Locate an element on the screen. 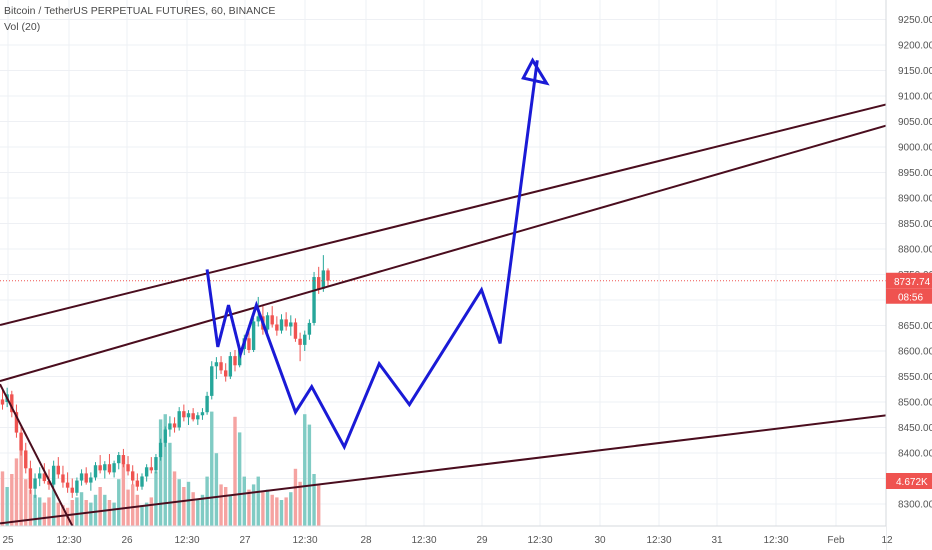 This screenshot has width=932, height=550. legend-volume-indicator: Vol (20) is located at coordinates (22, 27).